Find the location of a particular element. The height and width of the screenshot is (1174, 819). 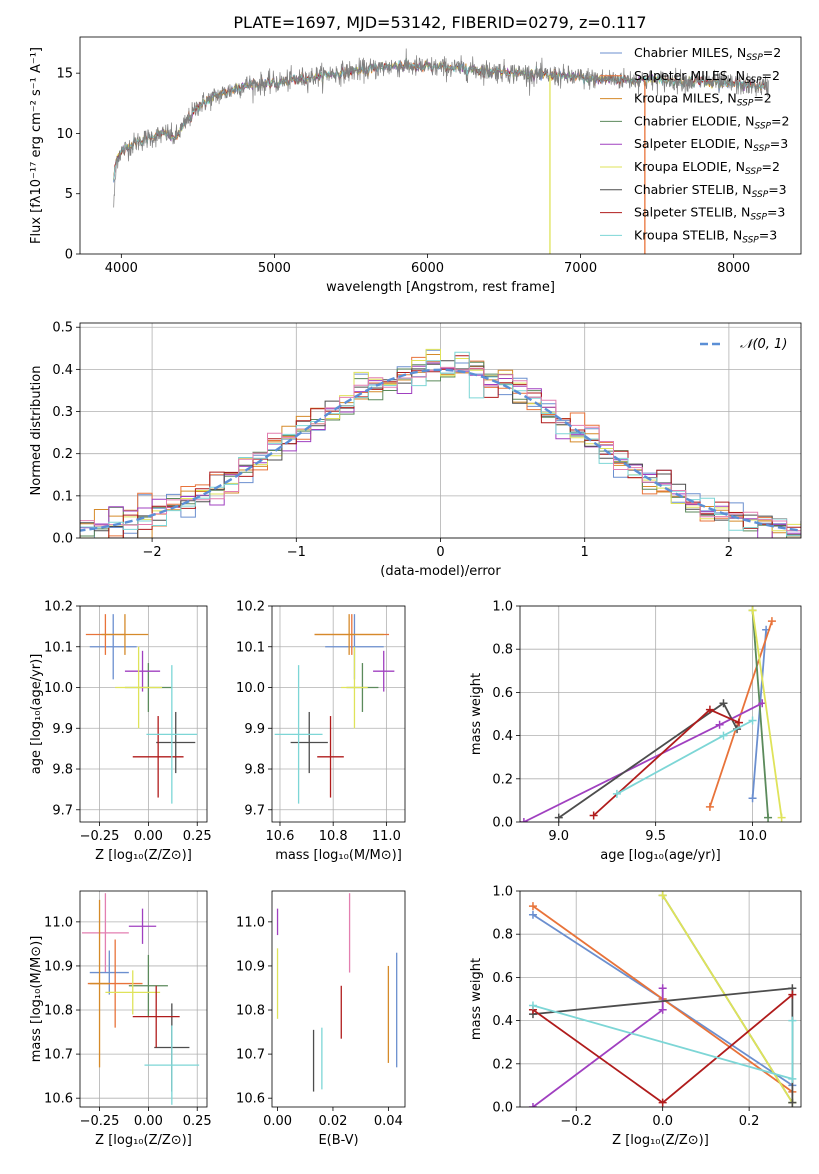

y-tick-label: 0.3 is located at coordinates (62, 412).